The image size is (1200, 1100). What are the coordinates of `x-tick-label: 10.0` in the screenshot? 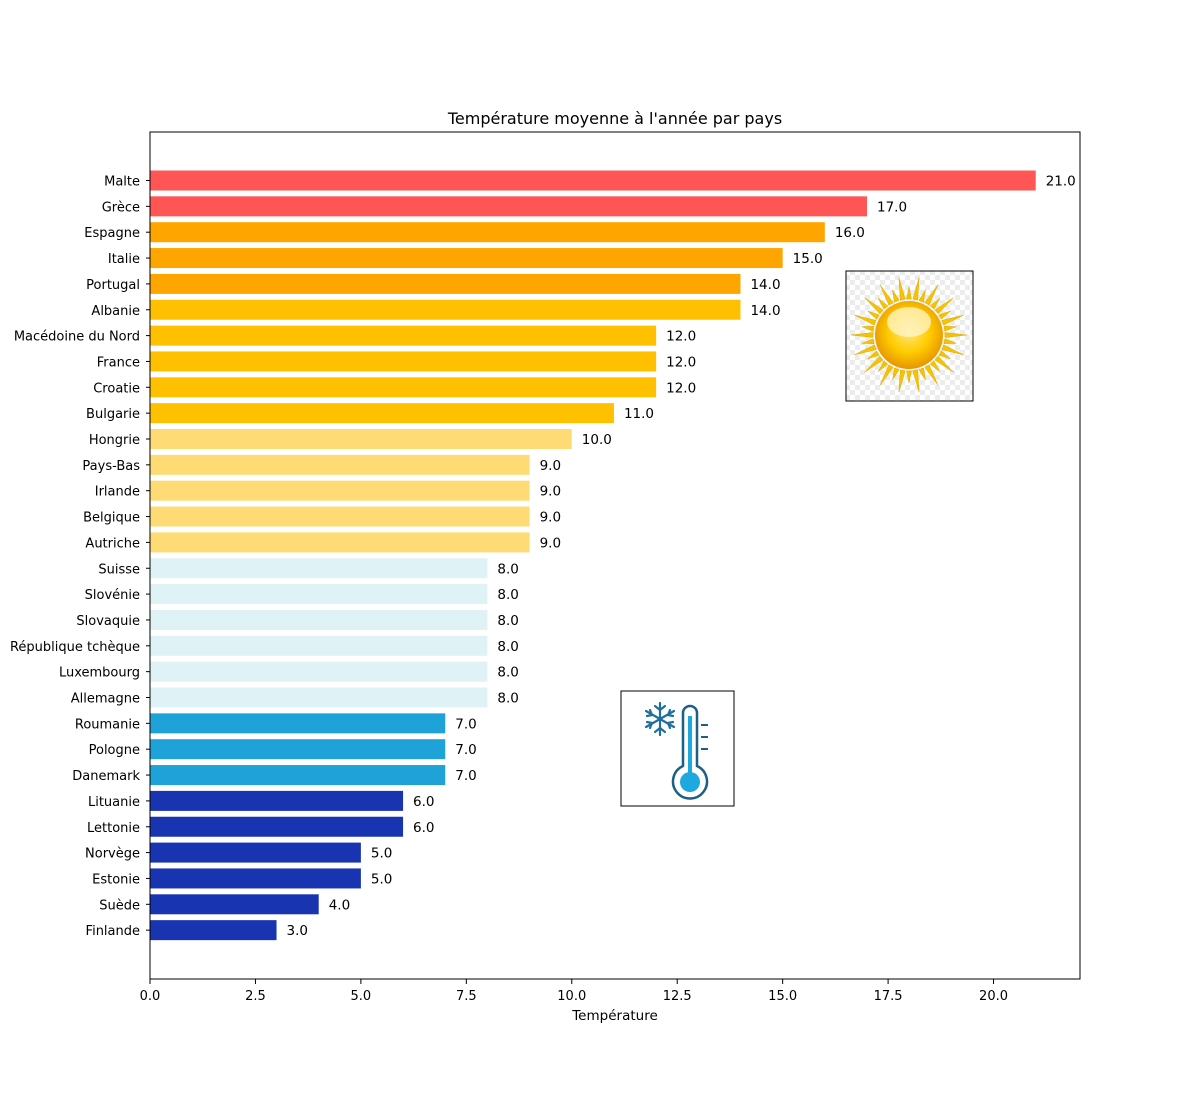 It's located at (571, 996).